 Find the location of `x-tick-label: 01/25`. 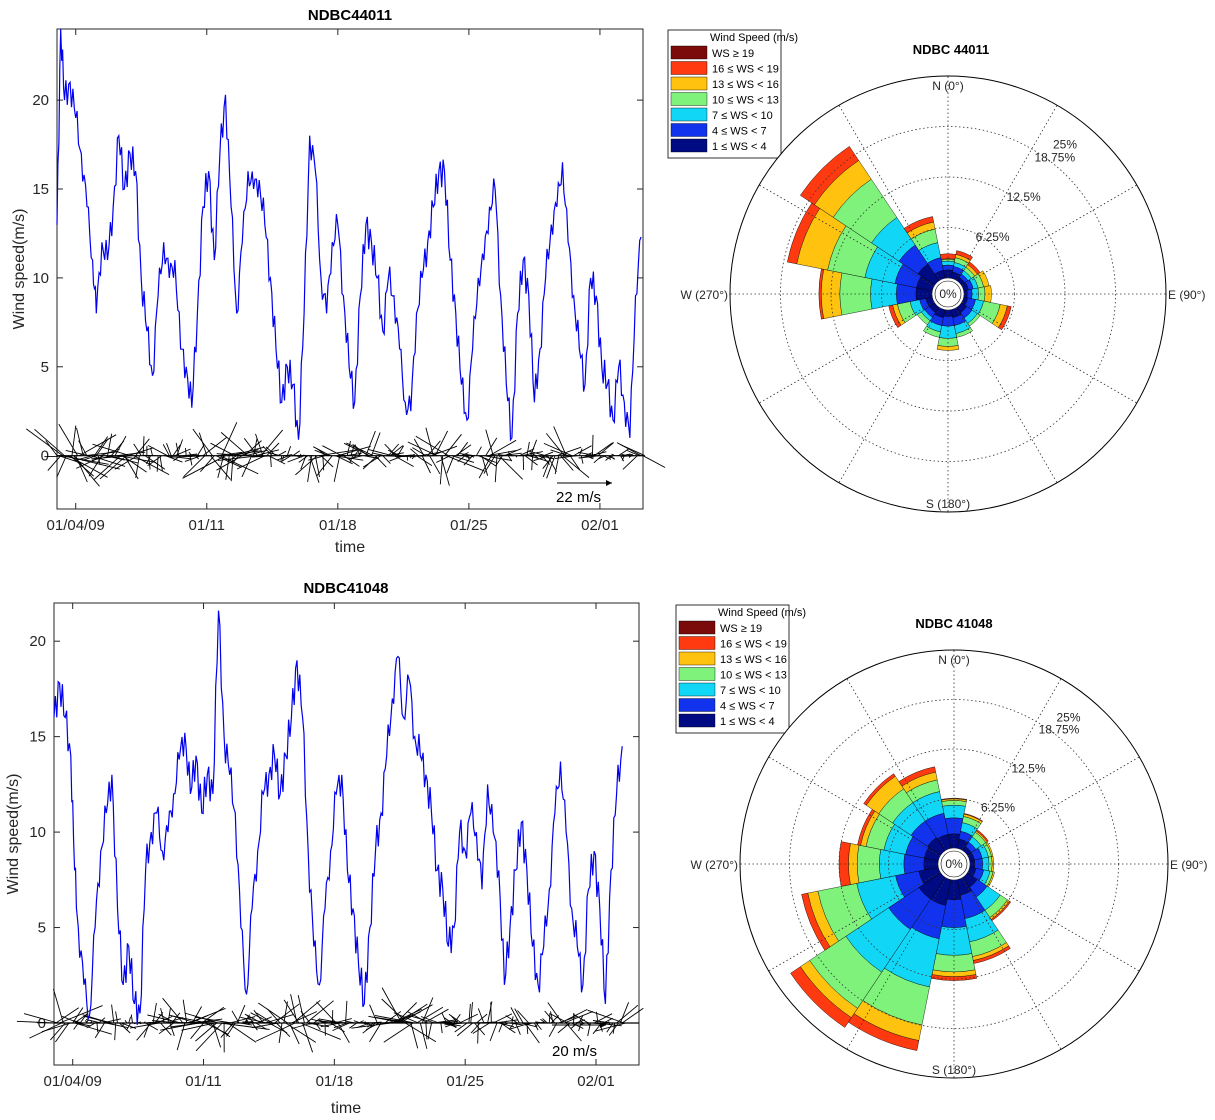

x-tick-label: 01/25 is located at coordinates (469, 525).